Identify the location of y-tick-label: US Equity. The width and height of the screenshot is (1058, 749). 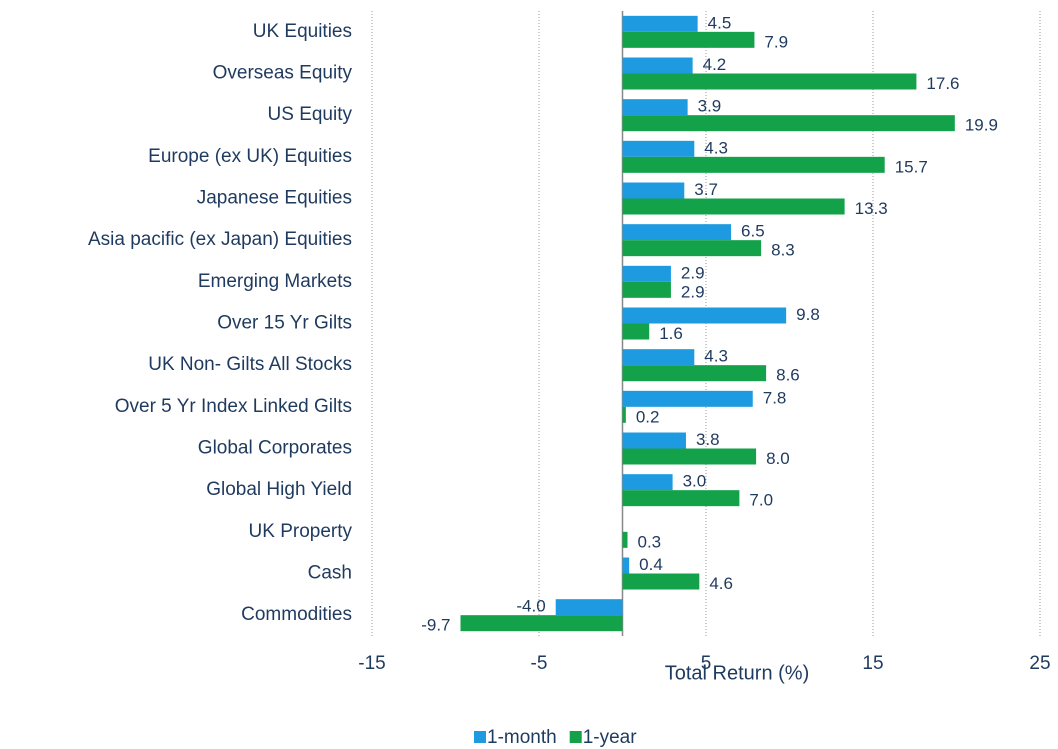
(310, 114).